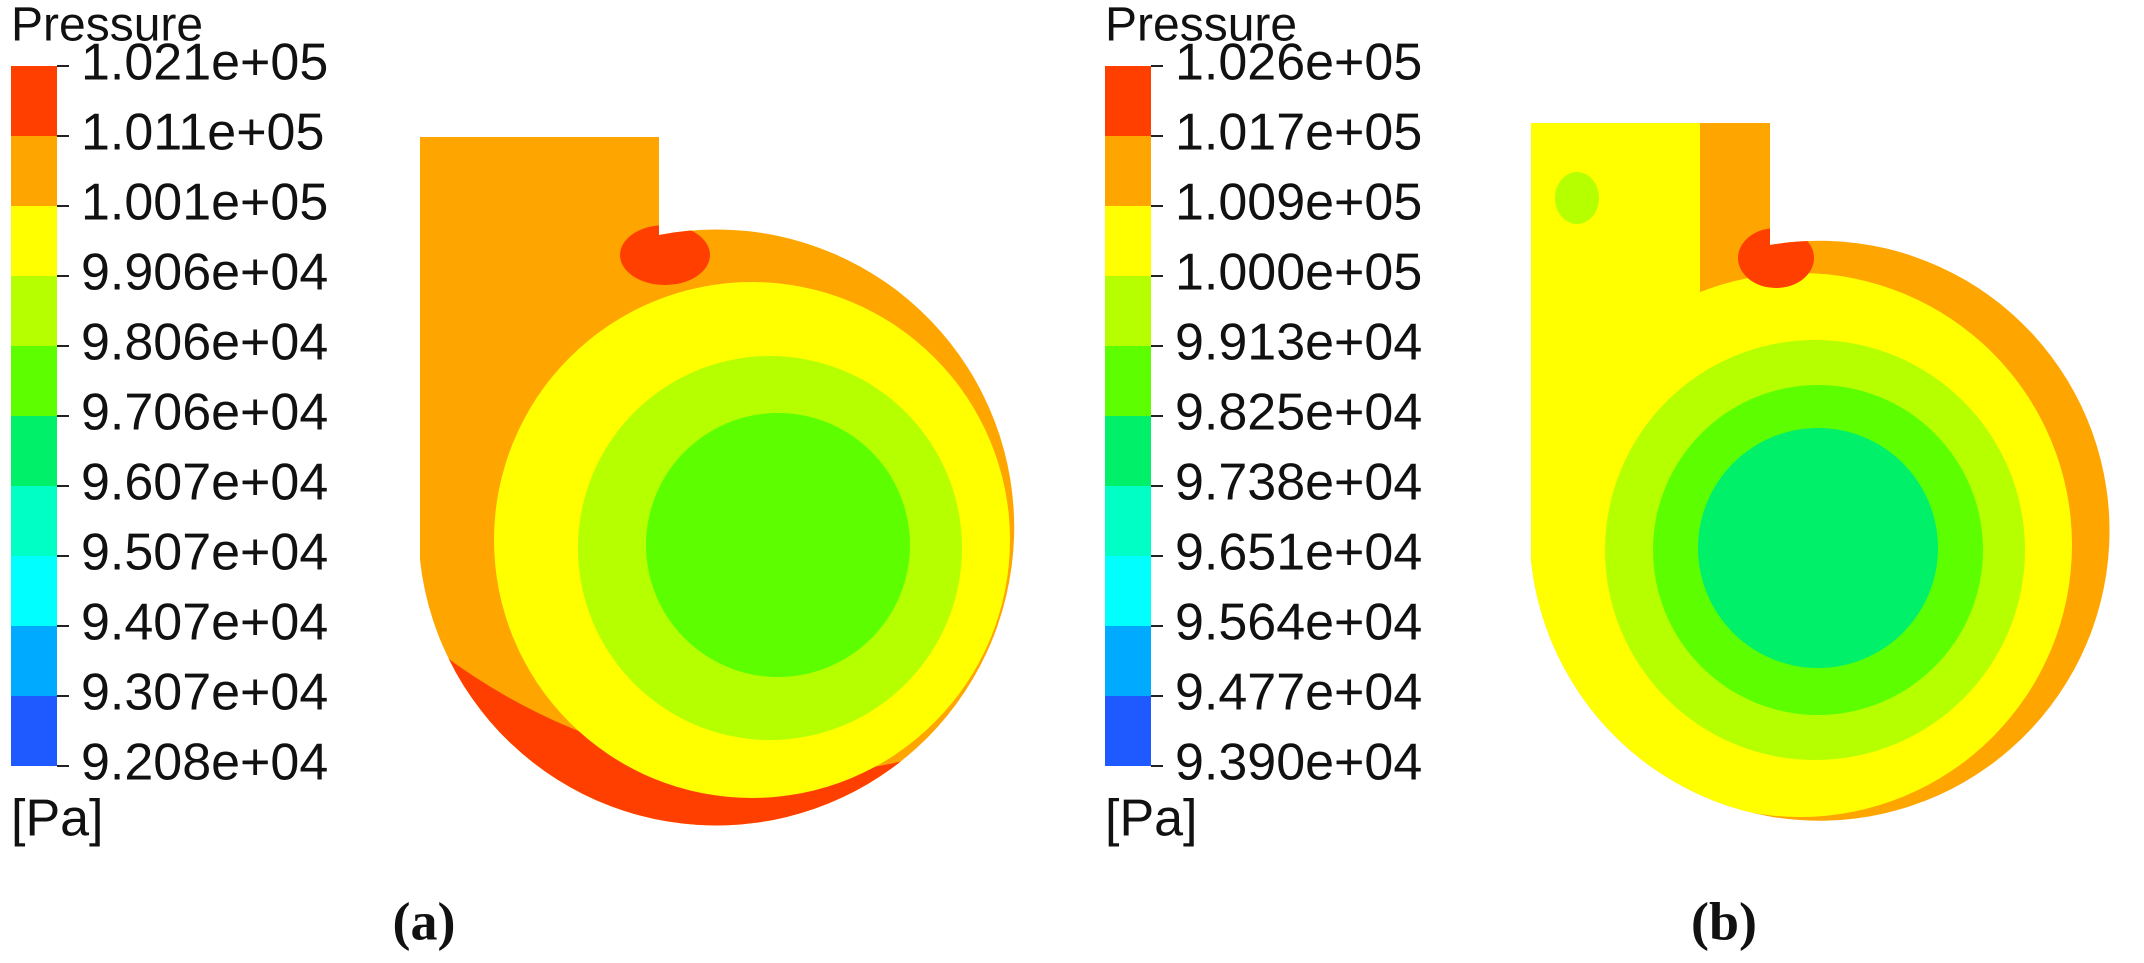 This screenshot has width=2144, height=963. I want to click on legend-label: 9.651e+04, so click(1298, 553).